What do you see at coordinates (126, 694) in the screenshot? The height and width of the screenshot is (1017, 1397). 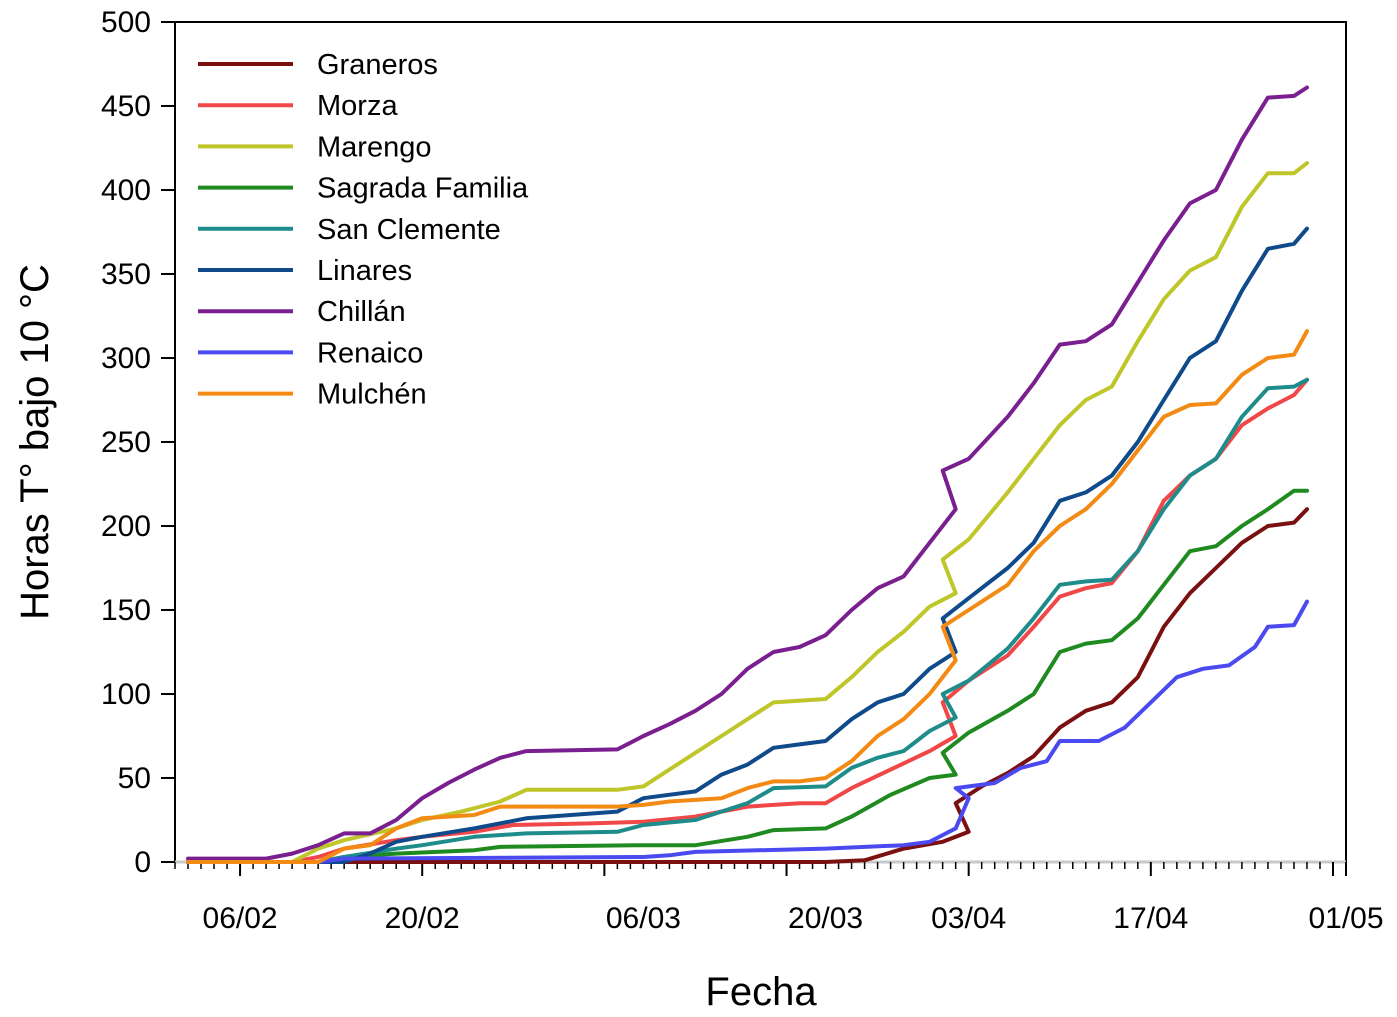 I see `y-tick-label: 100` at bounding box center [126, 694].